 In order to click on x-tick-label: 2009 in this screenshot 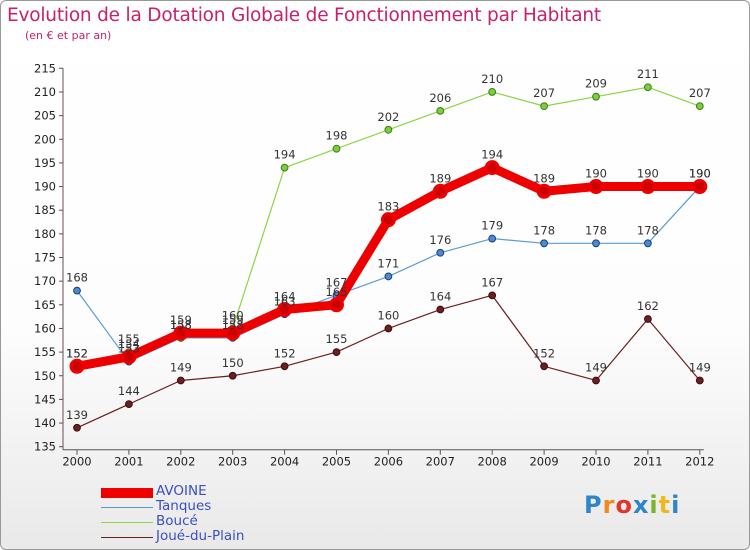, I will do `click(543, 462)`.